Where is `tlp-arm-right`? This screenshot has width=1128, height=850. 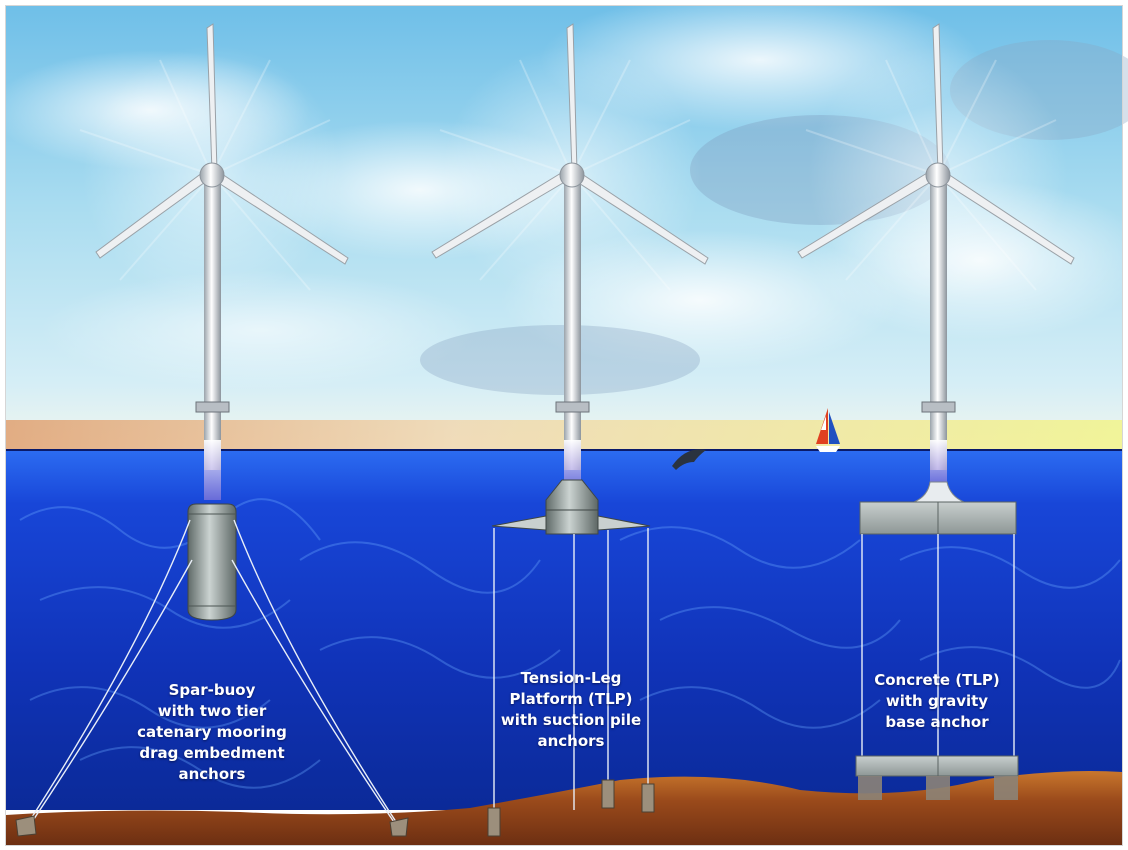
tlp-arm-right is located at coordinates (624, 523).